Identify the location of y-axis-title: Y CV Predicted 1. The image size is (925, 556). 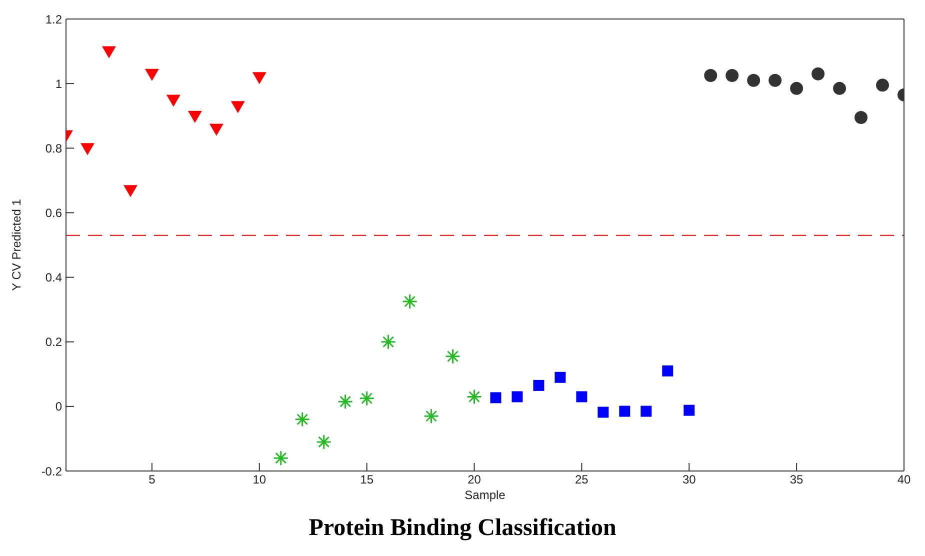
(16, 244).